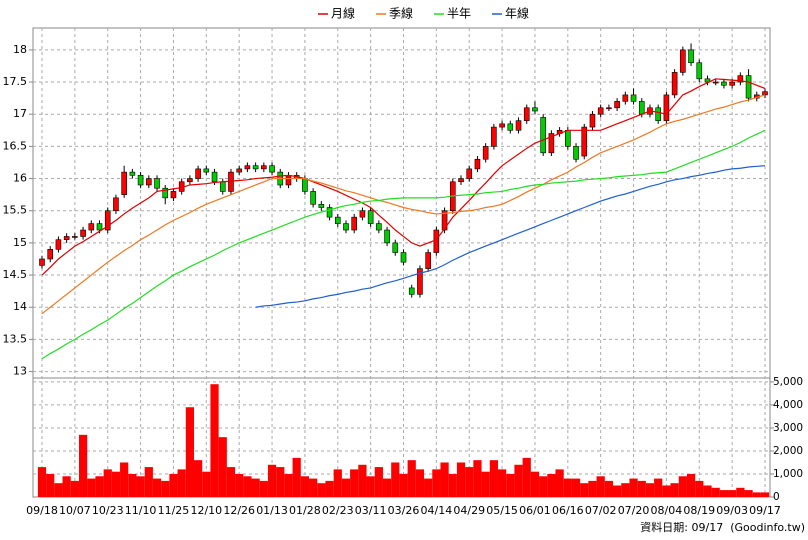 The image size is (808, 540). Describe the element at coordinates (75, 510) in the screenshot. I see `x-tick-label: 10/07` at that location.